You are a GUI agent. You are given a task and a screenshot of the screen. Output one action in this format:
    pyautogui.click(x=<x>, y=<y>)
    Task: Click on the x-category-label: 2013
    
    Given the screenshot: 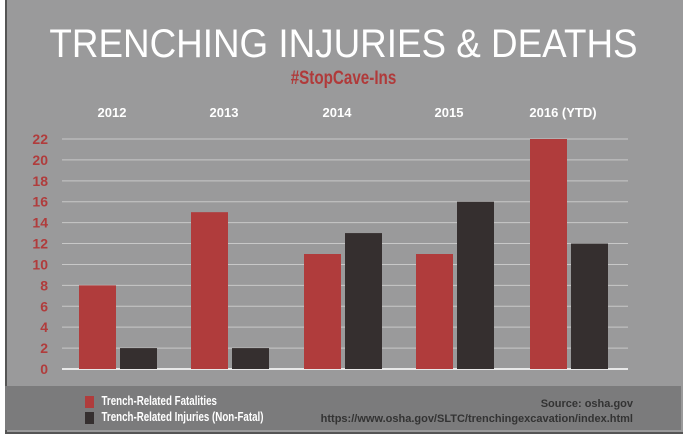 What is the action you would take?
    pyautogui.click(x=224, y=112)
    